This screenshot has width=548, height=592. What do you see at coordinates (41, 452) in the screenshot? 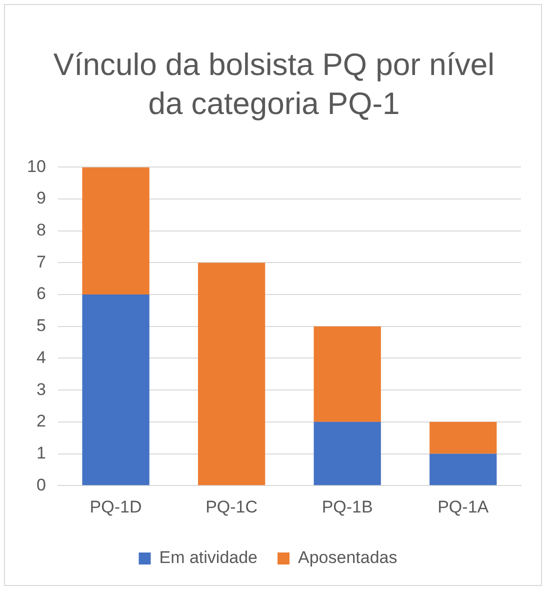
I see `y-tick-label: 1` at bounding box center [41, 452].